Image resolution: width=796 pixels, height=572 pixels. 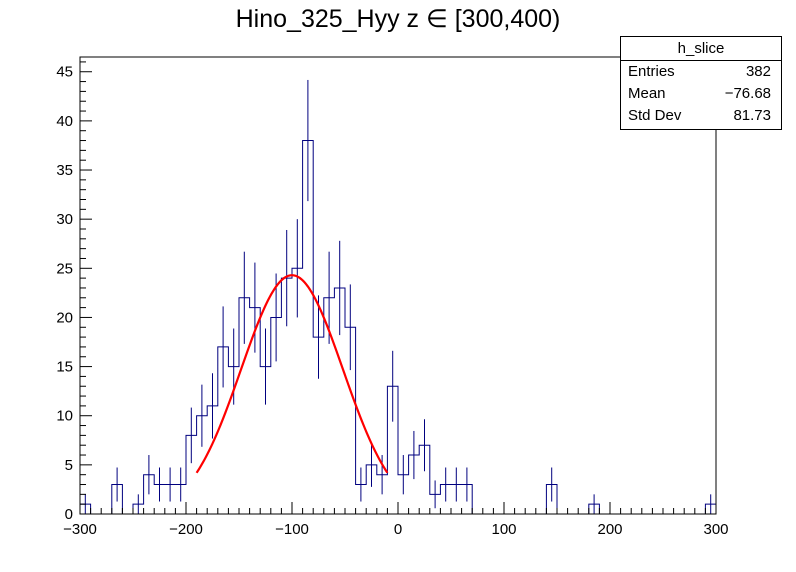 What do you see at coordinates (64, 268) in the screenshot?
I see `y-tick-label: 25` at bounding box center [64, 268].